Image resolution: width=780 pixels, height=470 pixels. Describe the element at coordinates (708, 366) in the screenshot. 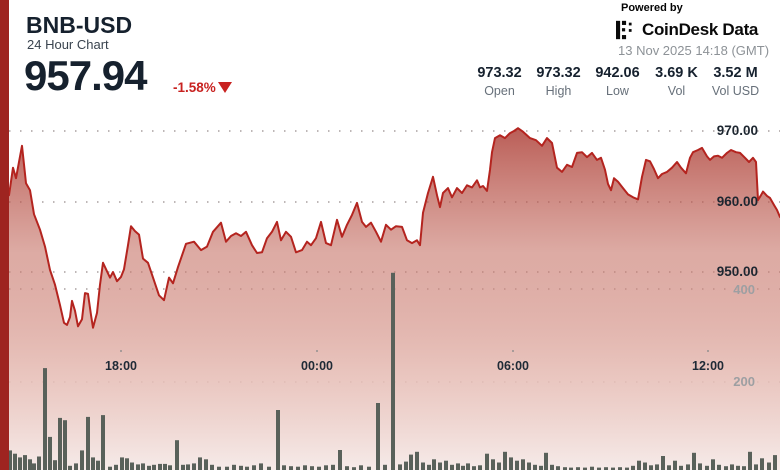

I see `x-axis-label-1200: 12:00` at that location.